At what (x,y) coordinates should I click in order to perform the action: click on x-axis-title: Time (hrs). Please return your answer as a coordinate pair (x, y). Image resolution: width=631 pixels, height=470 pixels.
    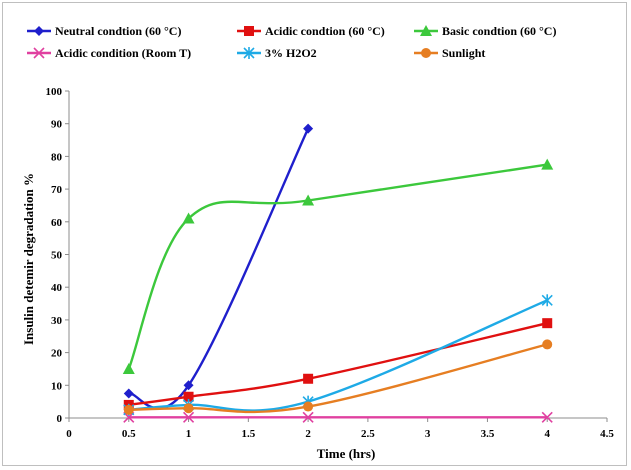
    Looking at the image, I should click on (346, 453).